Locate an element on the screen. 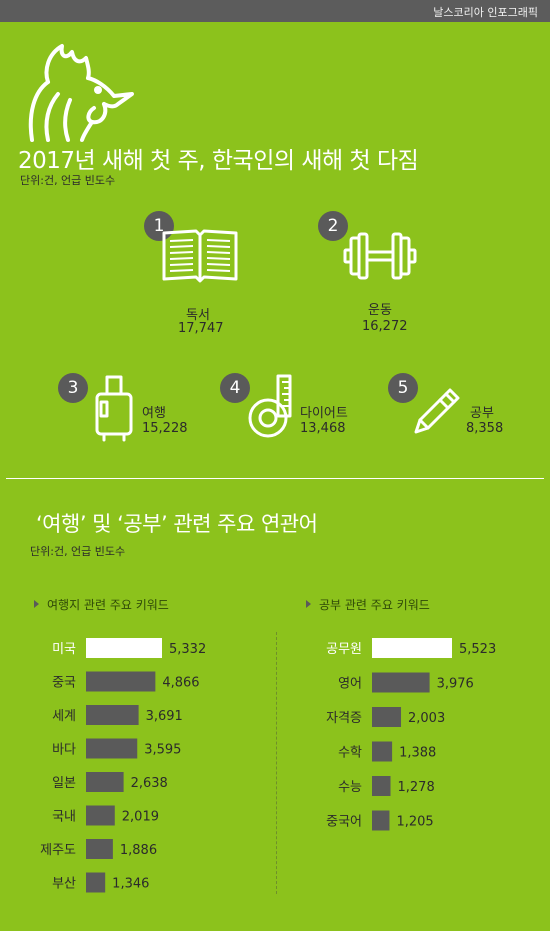 The width and height of the screenshot is (550, 931). category-label: 미국 is located at coordinates (64, 649).